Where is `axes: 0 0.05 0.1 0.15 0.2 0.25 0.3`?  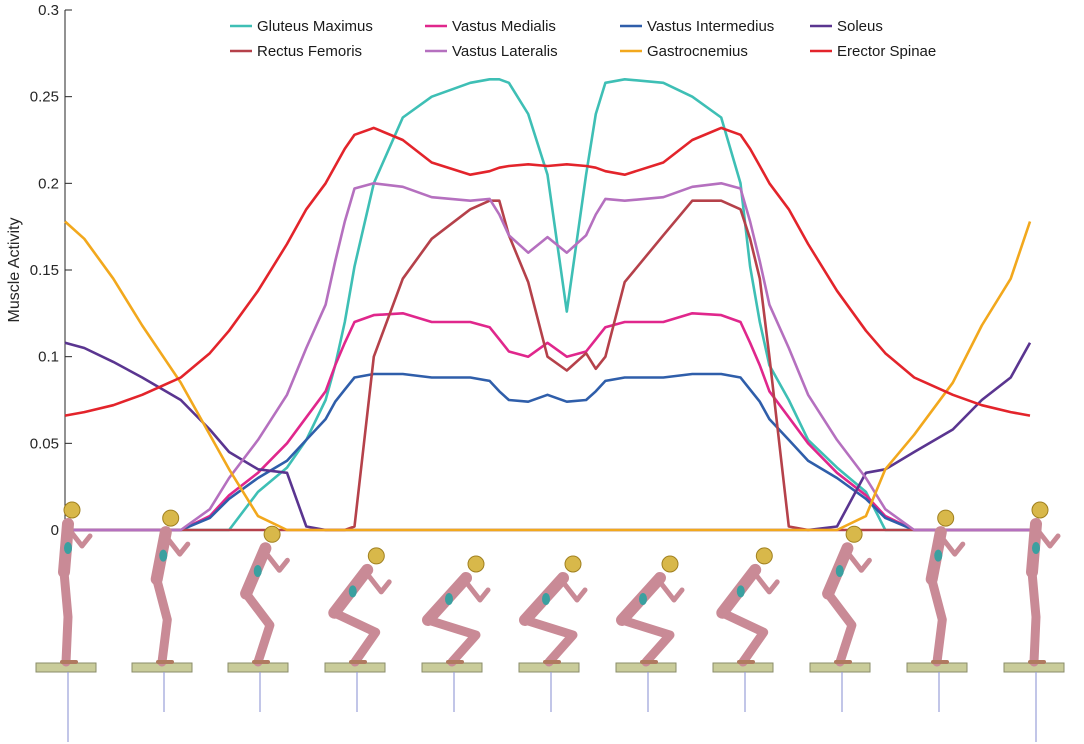 axes: 0 0.05 0.1 0.15 0.2 0.25 0.3 is located at coordinates (51, 270).